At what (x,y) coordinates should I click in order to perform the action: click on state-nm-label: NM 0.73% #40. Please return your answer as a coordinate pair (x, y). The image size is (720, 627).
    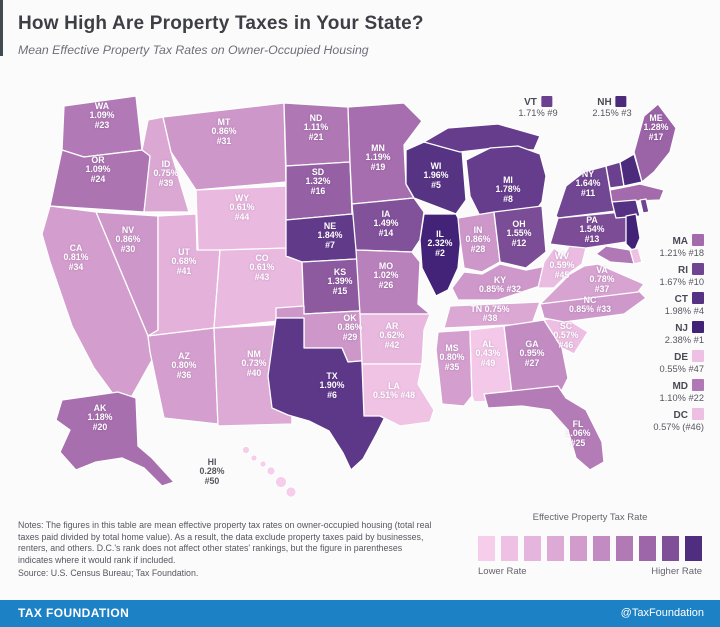
    Looking at the image, I should click on (254, 363).